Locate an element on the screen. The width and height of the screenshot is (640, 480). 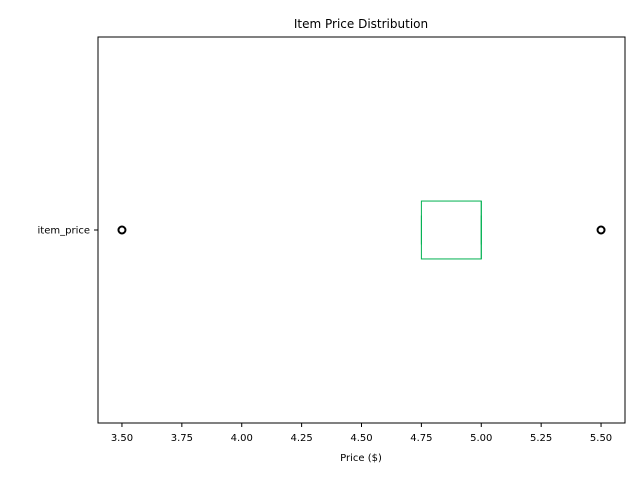
x-tick-label: 4.50 is located at coordinates (361, 438).